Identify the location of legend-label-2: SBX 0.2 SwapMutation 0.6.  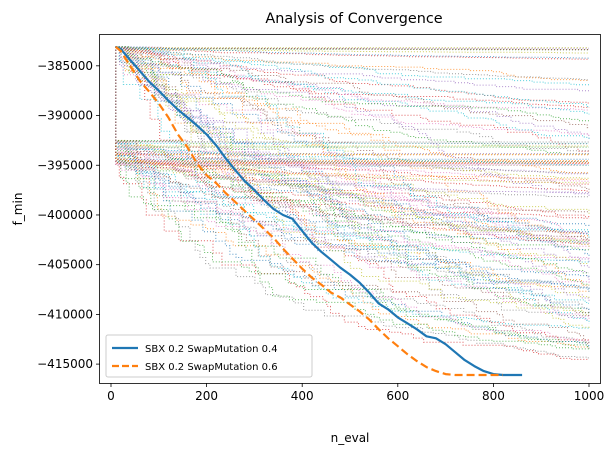
(211, 367).